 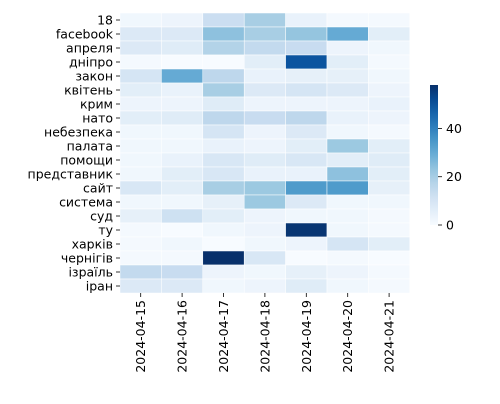 I want to click on y-tick-label: суд, so click(x=101, y=216).